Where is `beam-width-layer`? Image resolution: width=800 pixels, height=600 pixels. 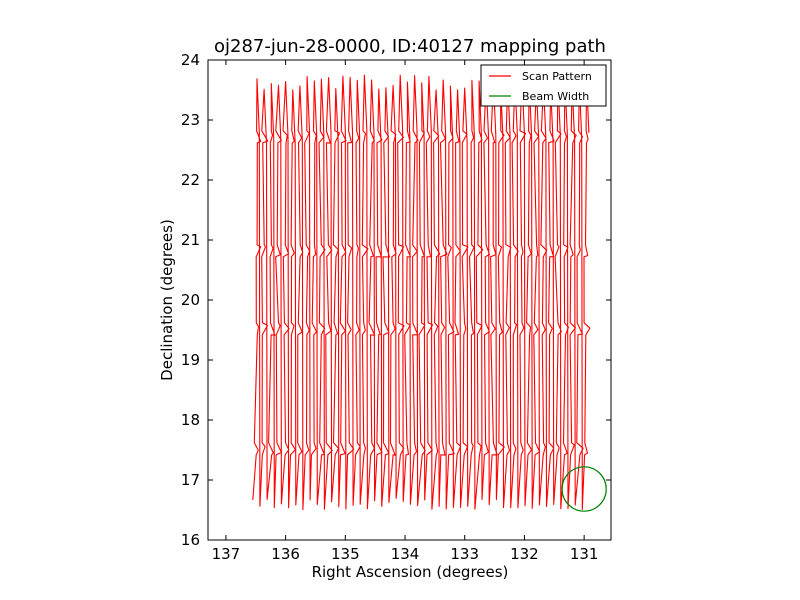
beam-width-layer is located at coordinates (584, 489).